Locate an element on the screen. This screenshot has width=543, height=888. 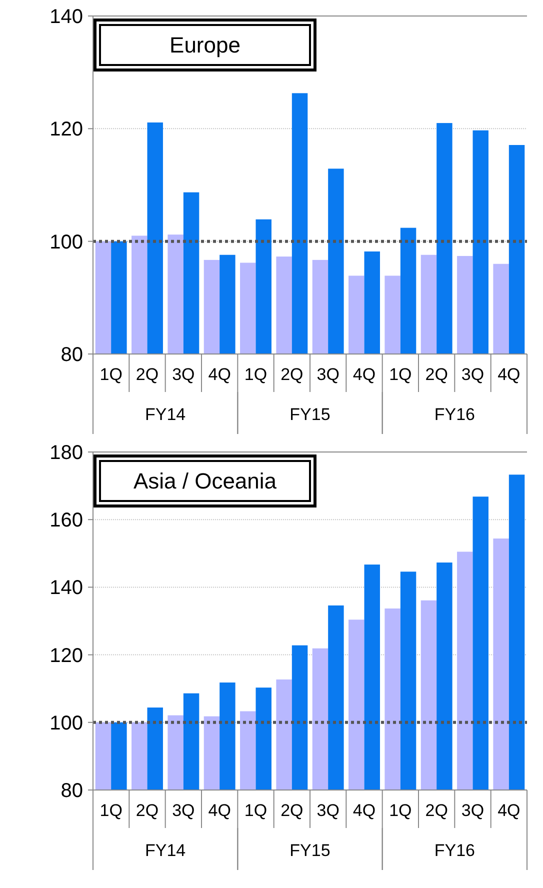
y-tick-label: 180 is located at coordinates (66, 453).